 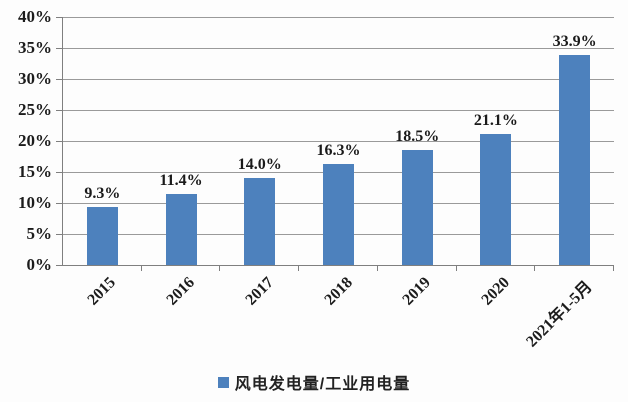 I want to click on legend: 风电发电量/工业用电量, so click(x=314, y=382).